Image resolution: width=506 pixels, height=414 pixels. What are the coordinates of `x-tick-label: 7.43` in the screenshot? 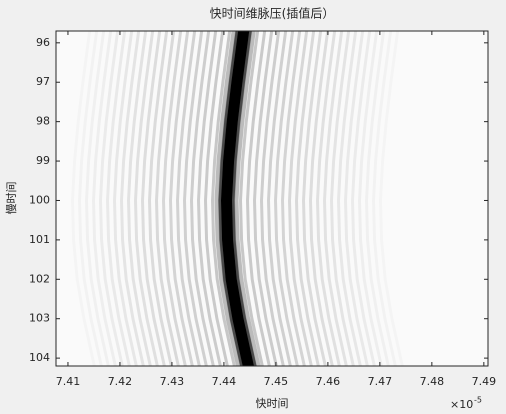 It's located at (172, 381).